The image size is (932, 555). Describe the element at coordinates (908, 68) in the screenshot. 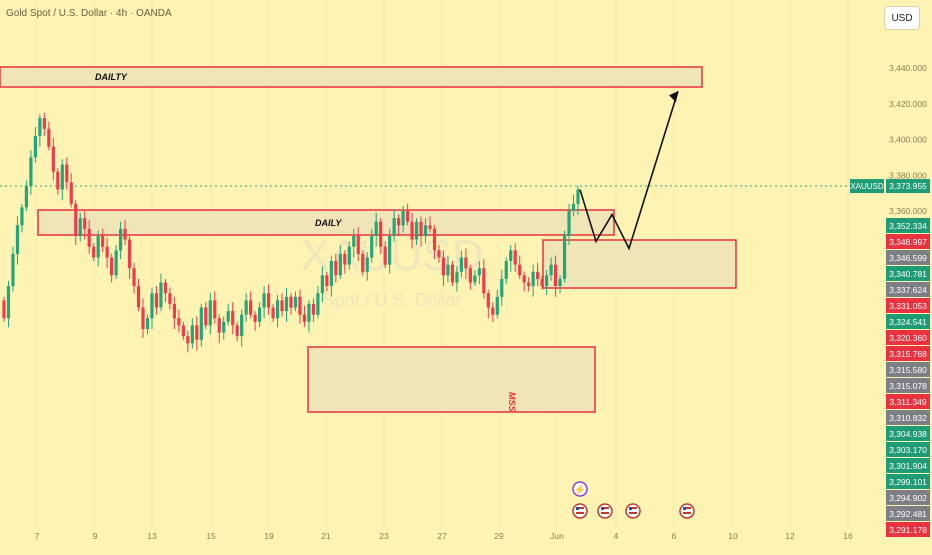

I see `price-tick: 3,440.000` at that location.